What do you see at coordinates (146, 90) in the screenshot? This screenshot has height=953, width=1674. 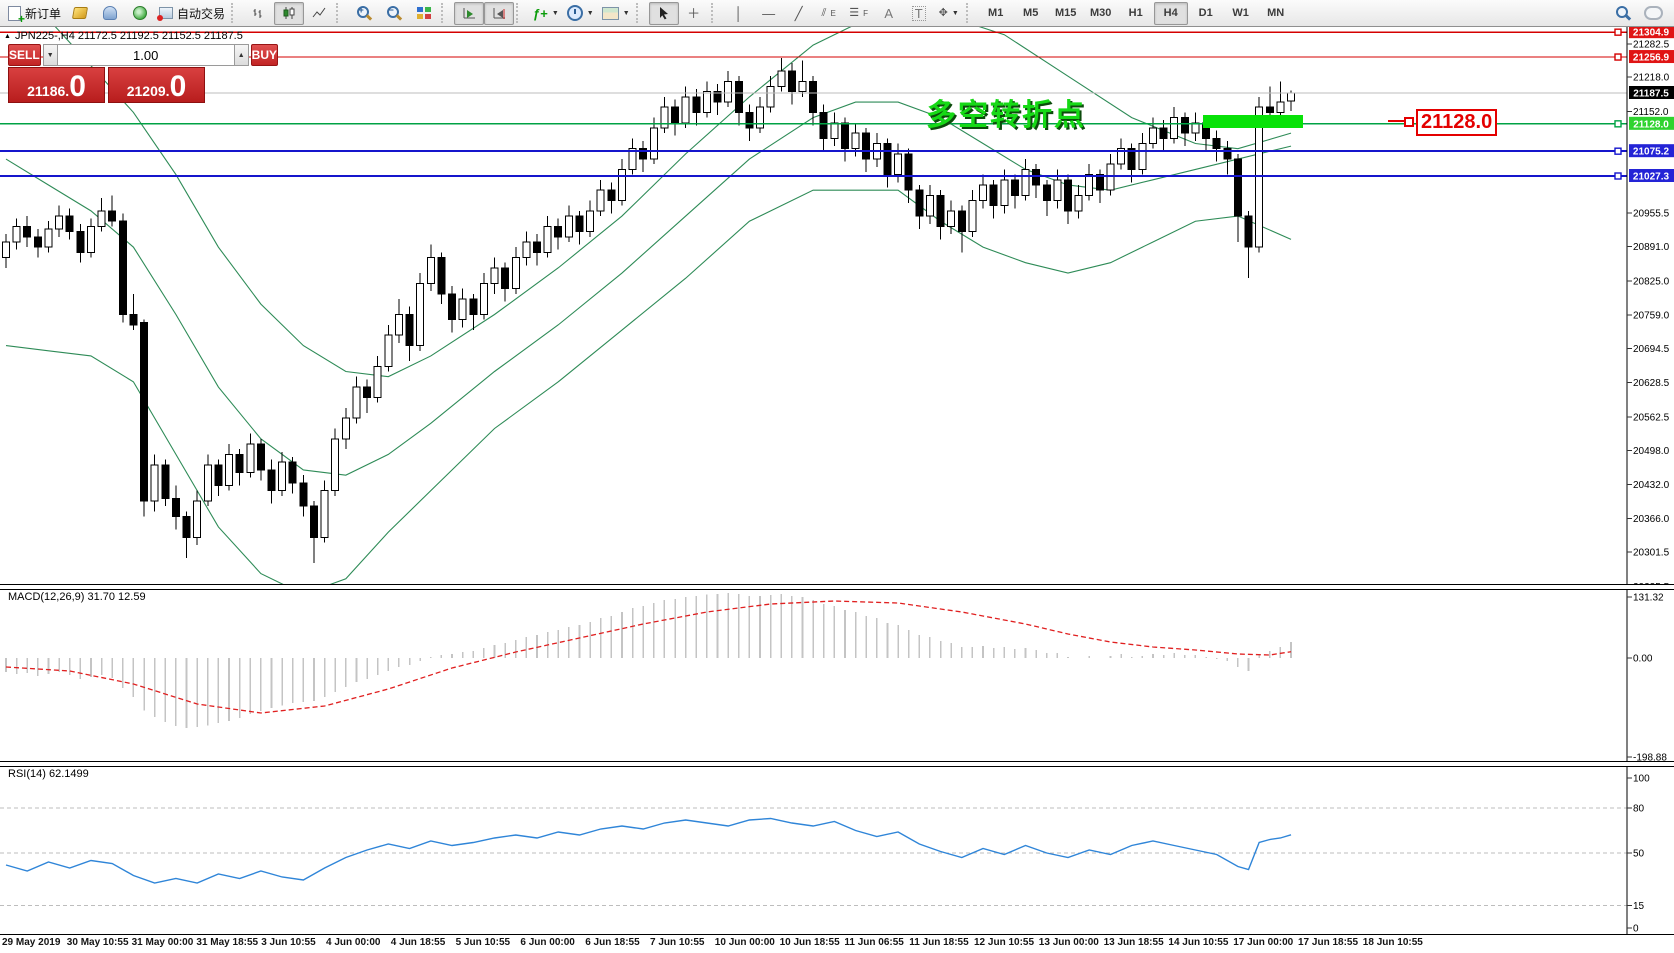 I see `buy-price-int: 21209` at bounding box center [146, 90].